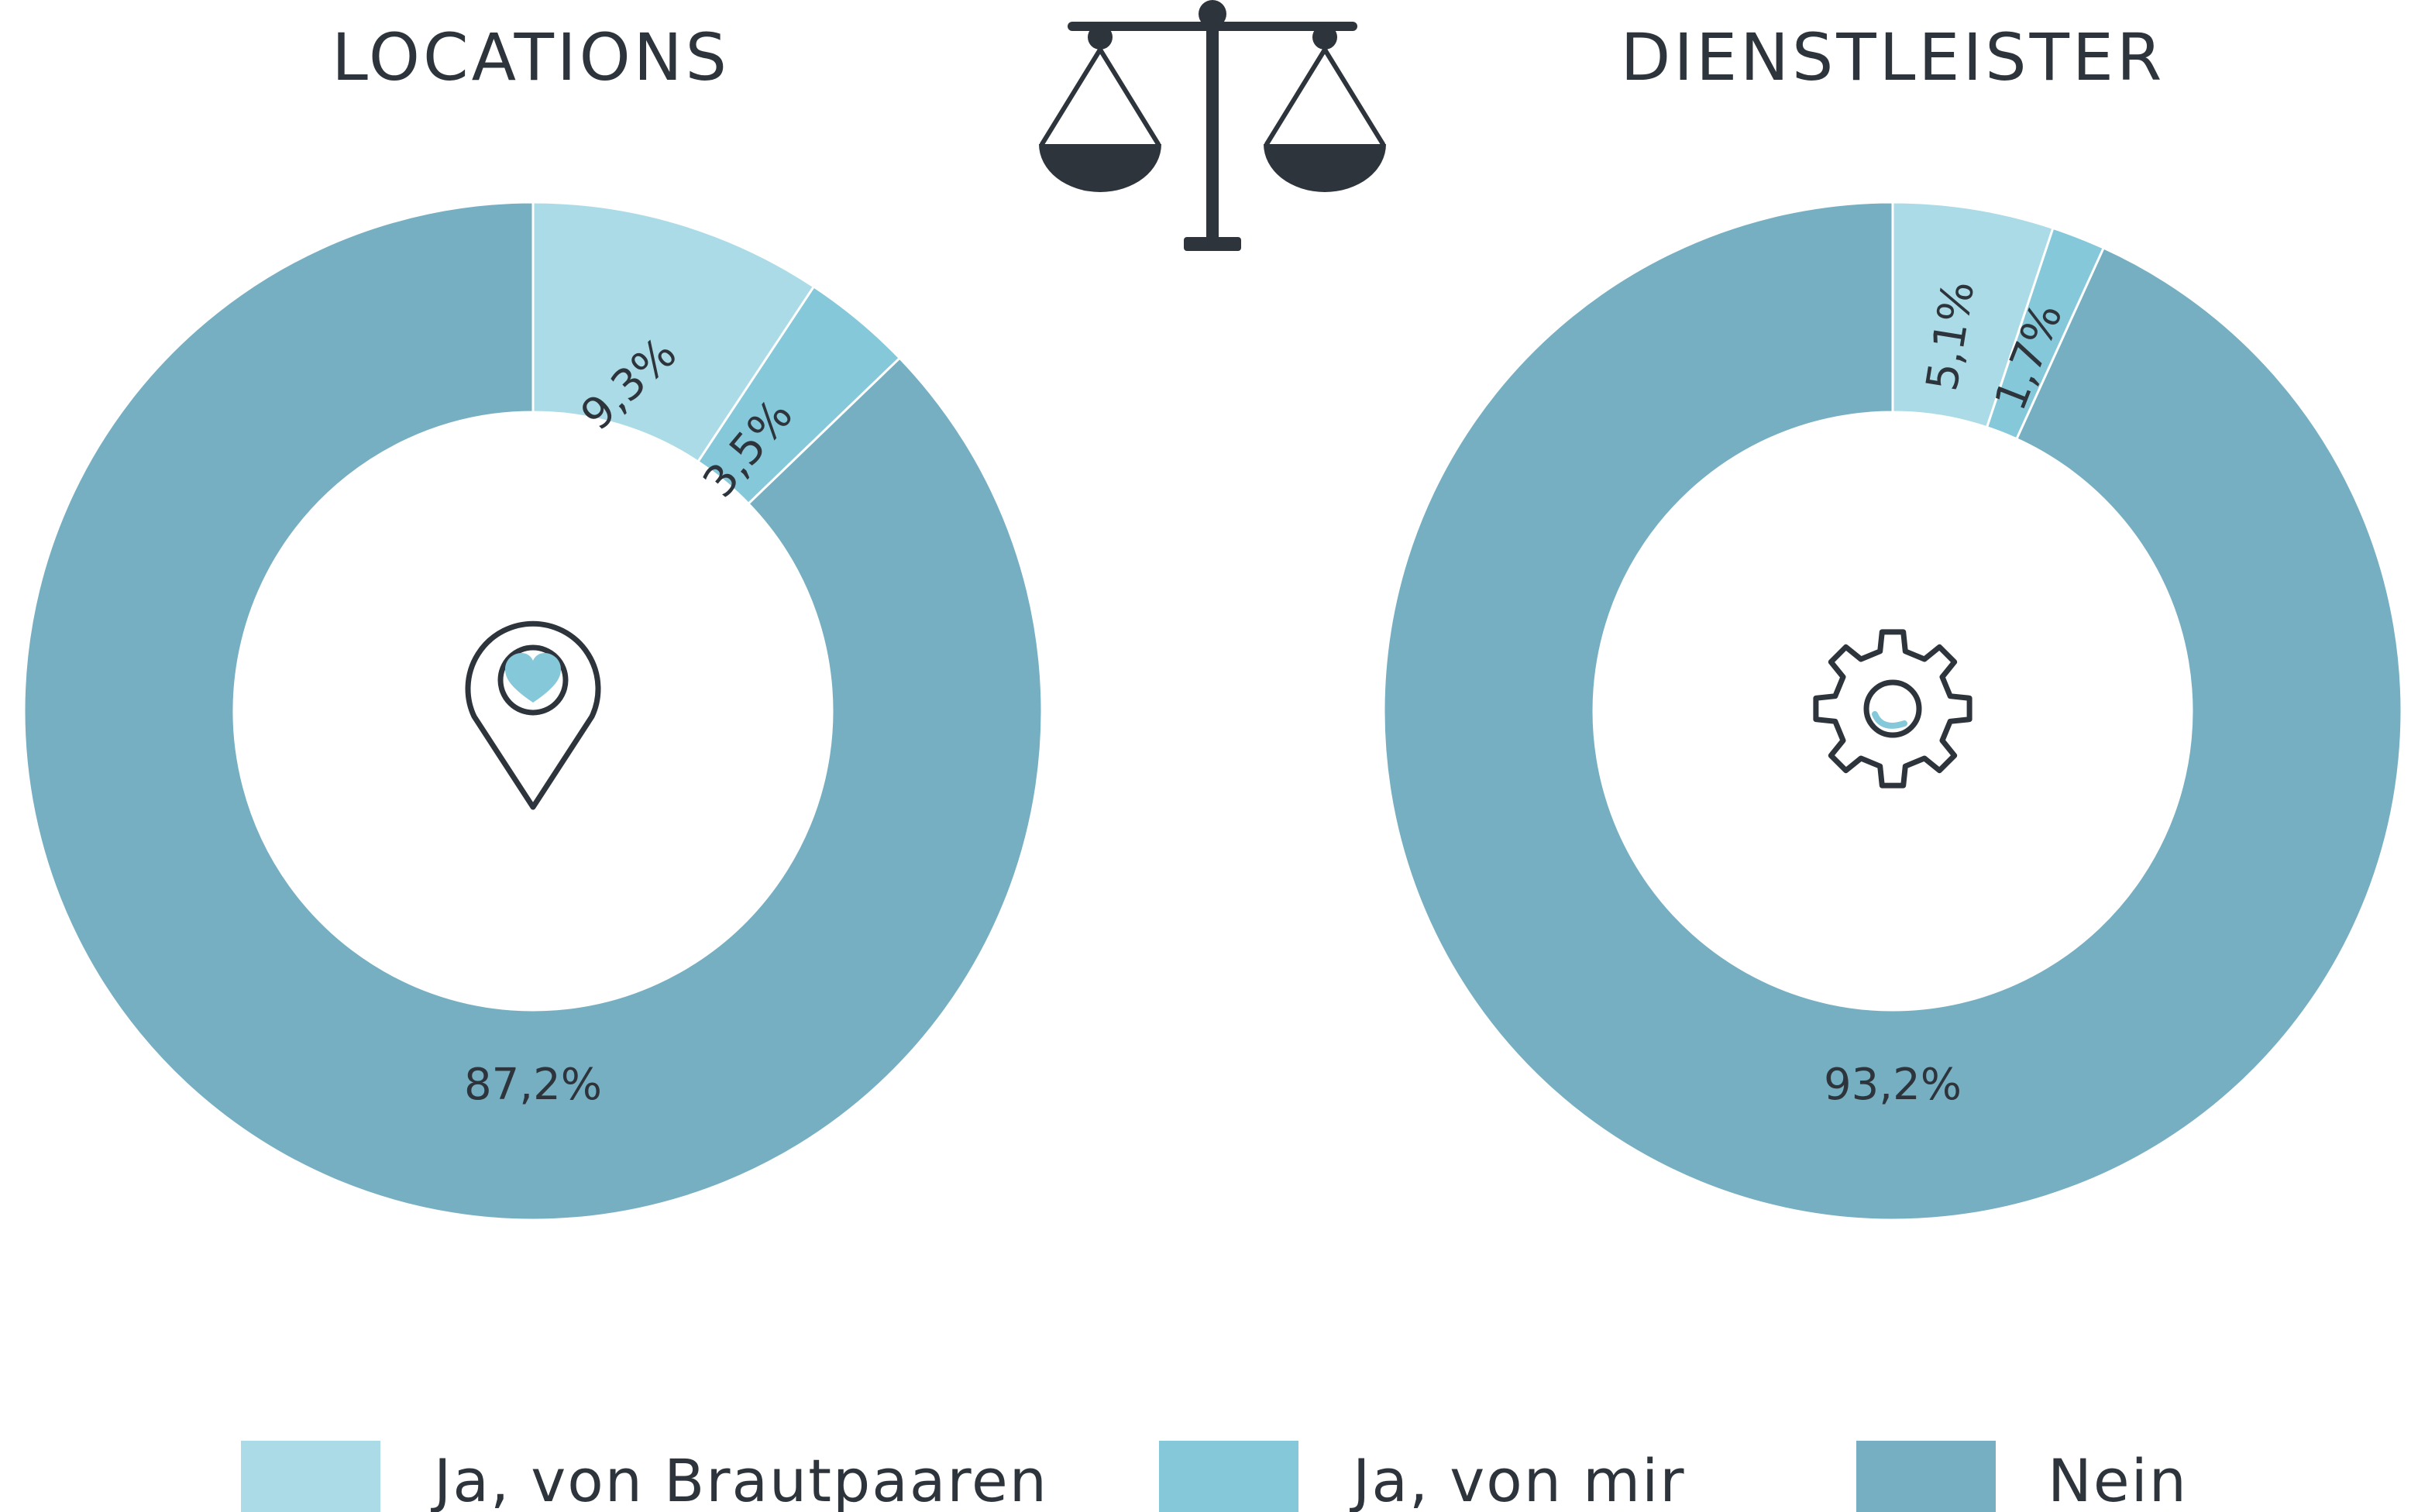  Describe the element at coordinates (1518, 1479) in the screenshot. I see `legend-label: Ja, von mir` at that location.